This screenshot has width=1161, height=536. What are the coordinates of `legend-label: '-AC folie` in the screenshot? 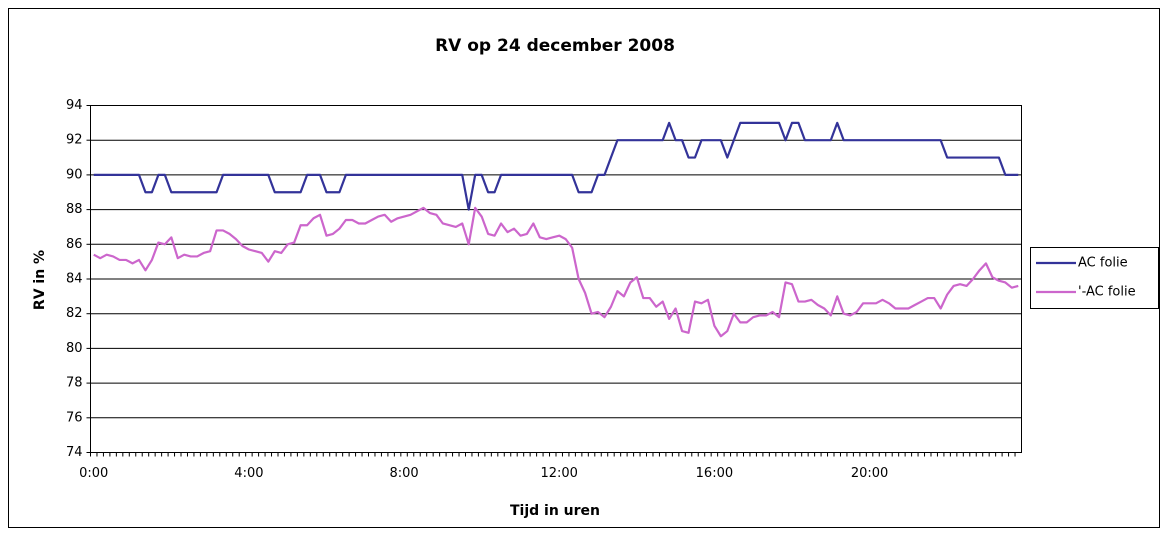 It's located at (1107, 292).